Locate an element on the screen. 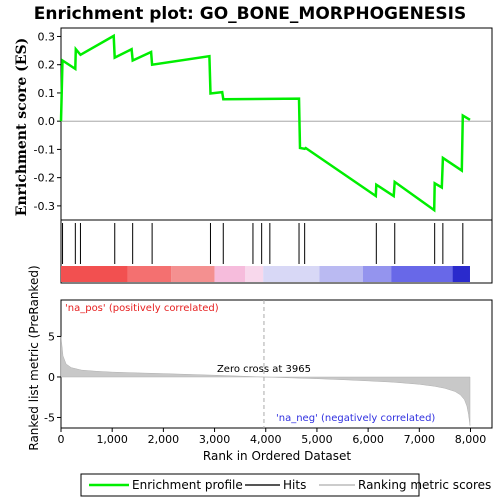 The width and height of the screenshot is (500, 500). es-y-ticks: -0.3 -0.2 -0.1 0.0 0.1 0.2 0.3 is located at coordinates (47, 121).